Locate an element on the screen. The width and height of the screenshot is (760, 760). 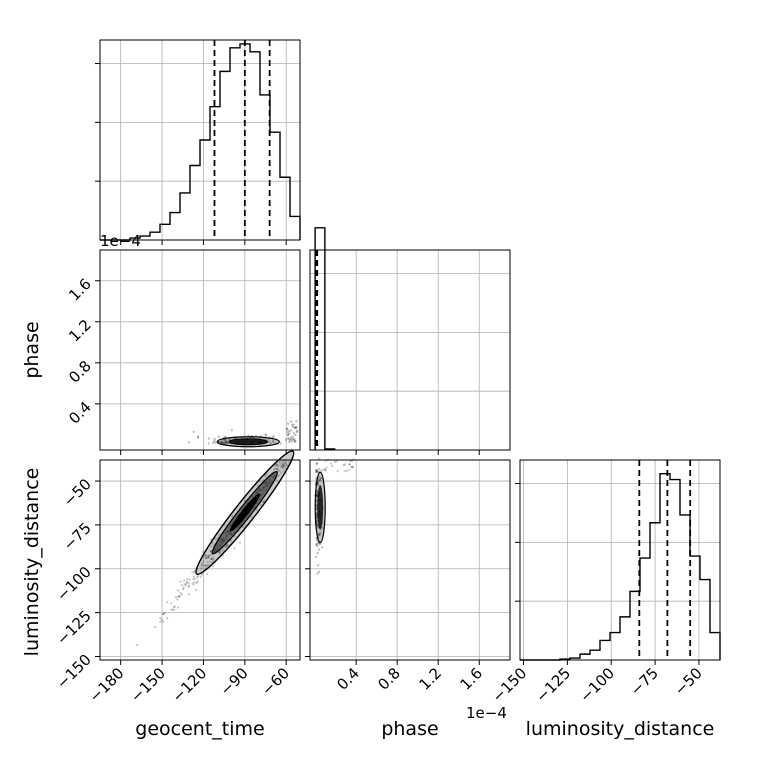
time-phase-frame is located at coordinates (200, 350).